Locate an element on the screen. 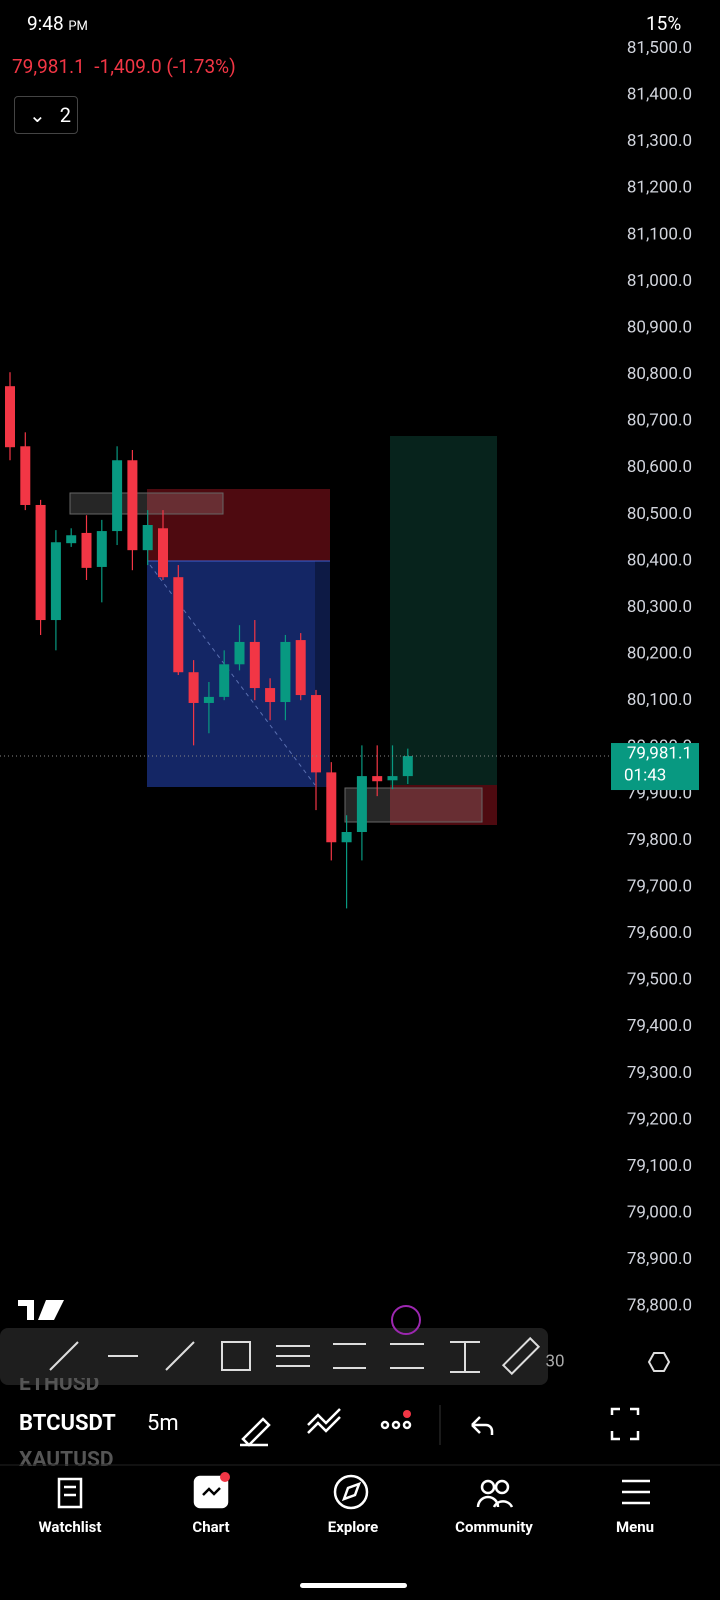 The image size is (720, 1600). battery: 15% is located at coordinates (664, 23).